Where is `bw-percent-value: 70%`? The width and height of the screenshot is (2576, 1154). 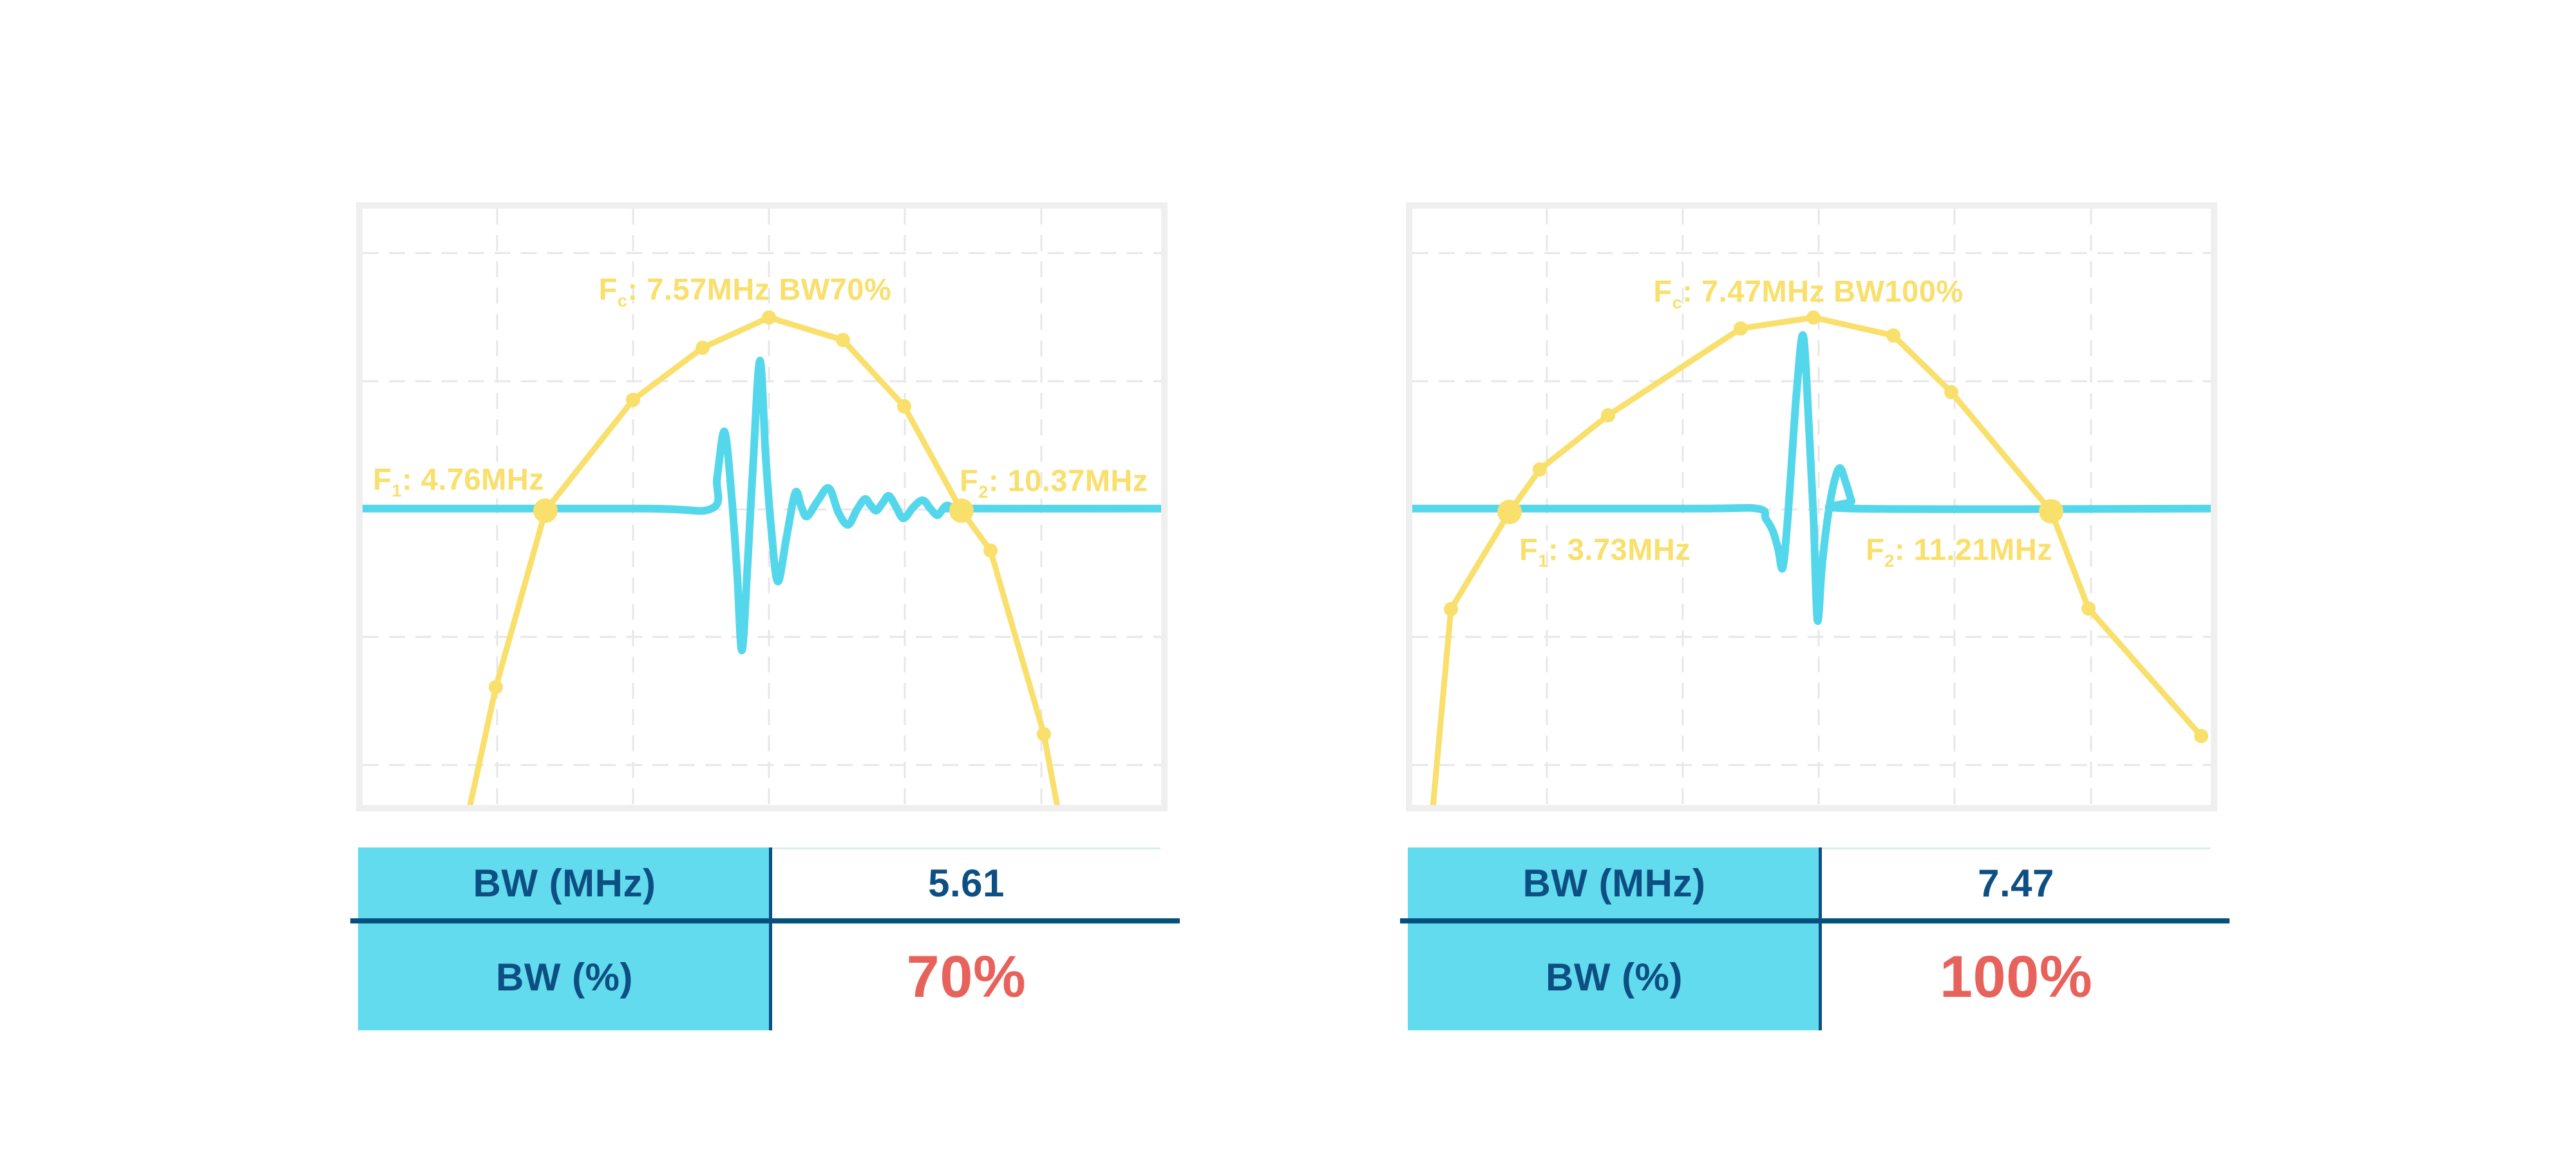 bw-percent-value: 70% is located at coordinates (967, 977).